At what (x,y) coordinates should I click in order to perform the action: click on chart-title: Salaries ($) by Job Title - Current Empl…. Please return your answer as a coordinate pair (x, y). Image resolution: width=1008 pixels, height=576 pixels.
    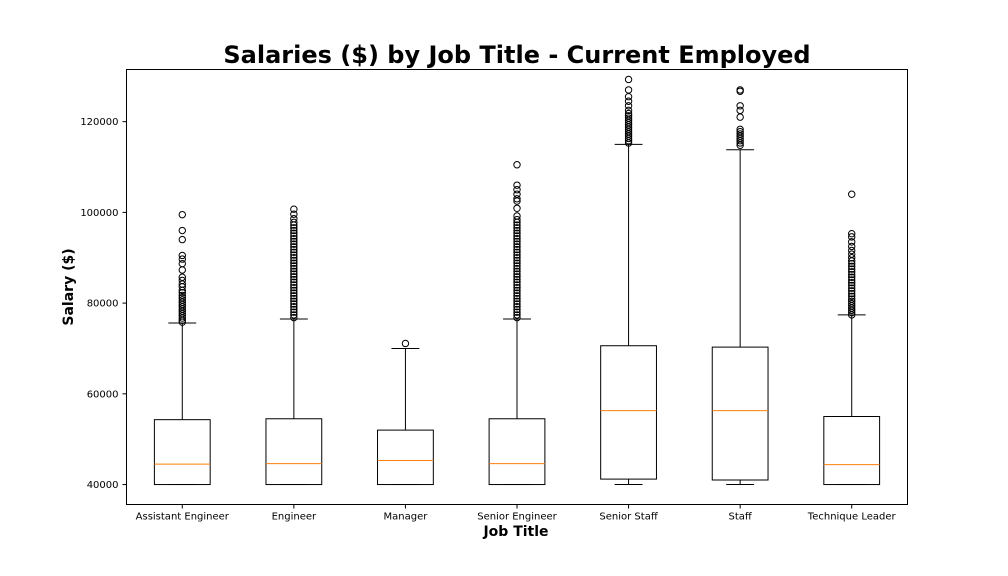
    Looking at the image, I should click on (516, 55).